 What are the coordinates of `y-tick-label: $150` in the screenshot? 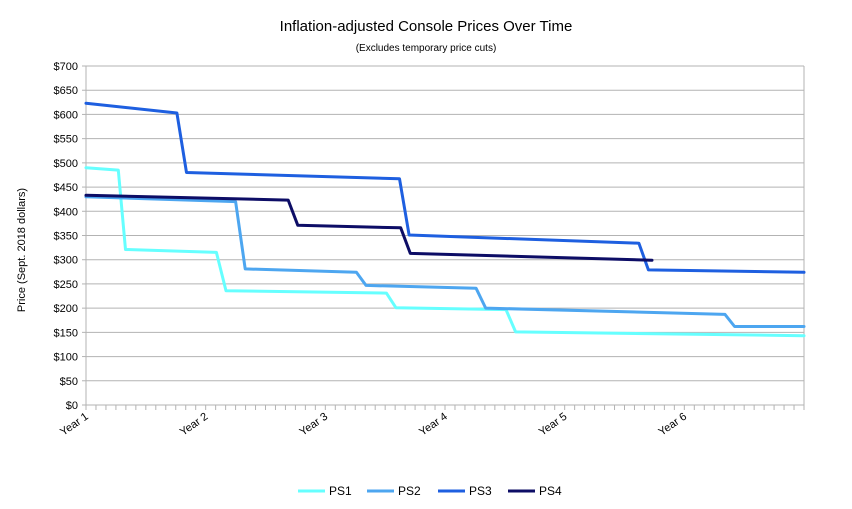 It's located at (66, 333).